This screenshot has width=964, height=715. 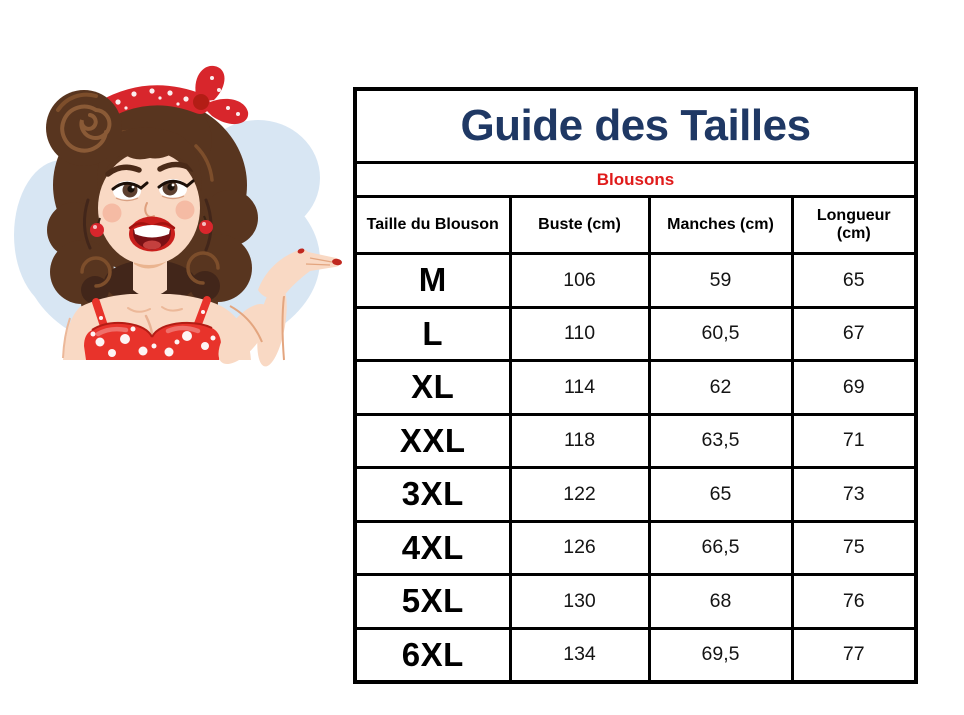 I want to click on size-label: XL, so click(x=432, y=387).